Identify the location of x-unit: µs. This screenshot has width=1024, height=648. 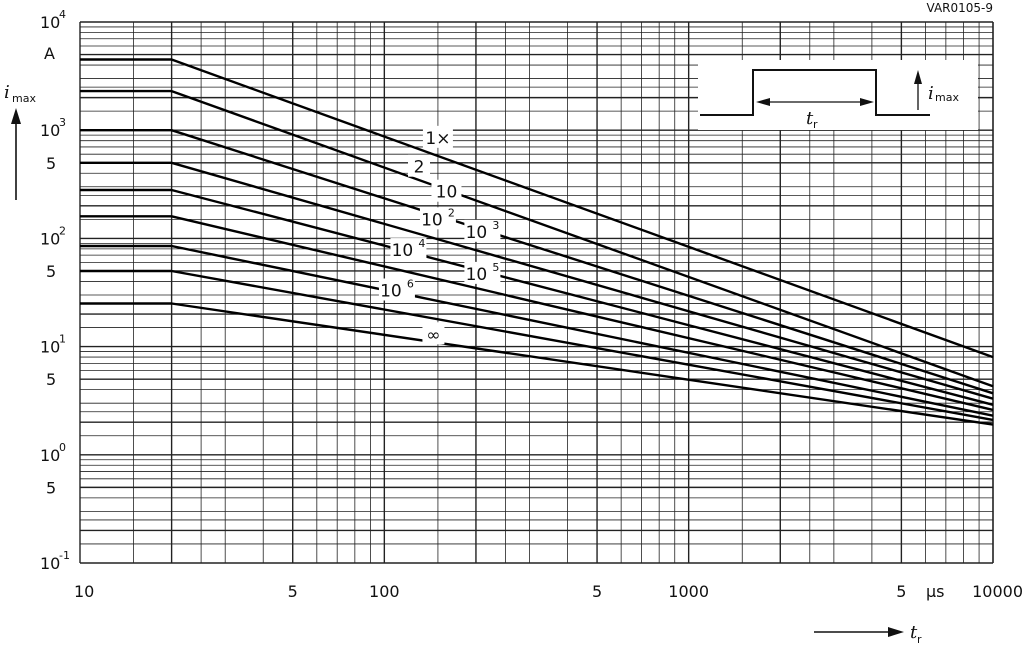
(935, 591).